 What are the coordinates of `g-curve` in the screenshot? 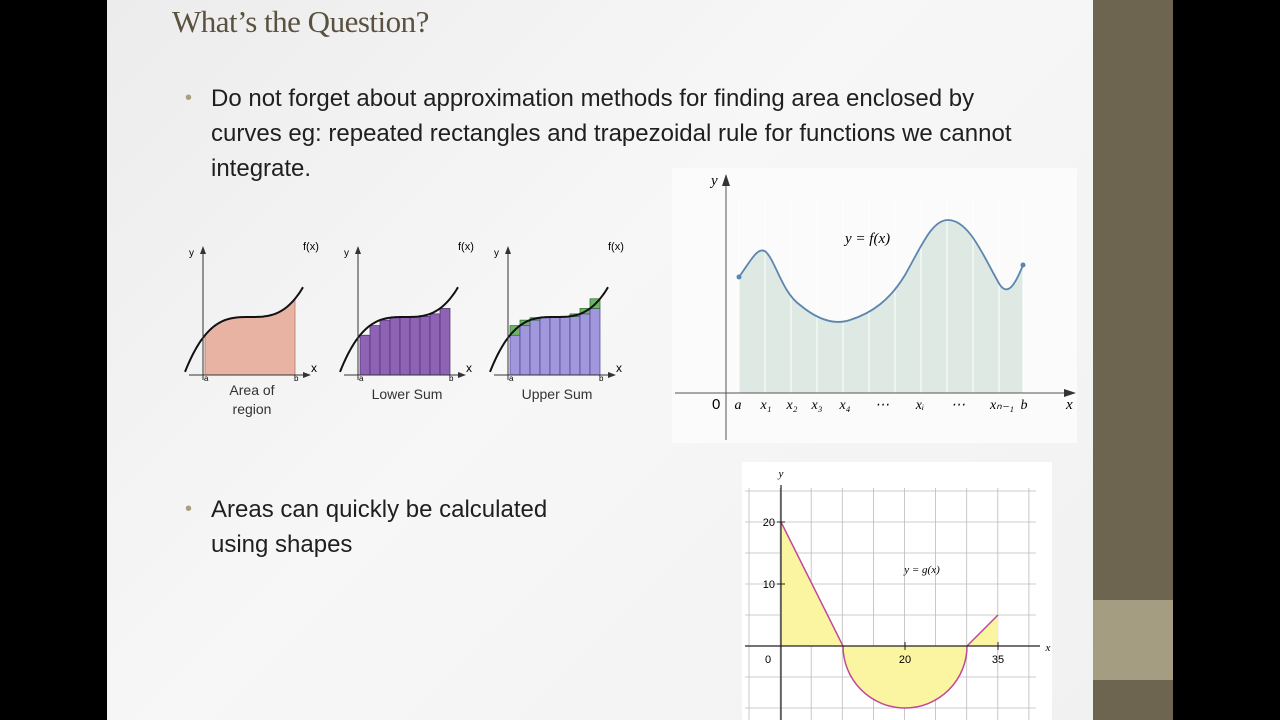 It's located at (889, 615).